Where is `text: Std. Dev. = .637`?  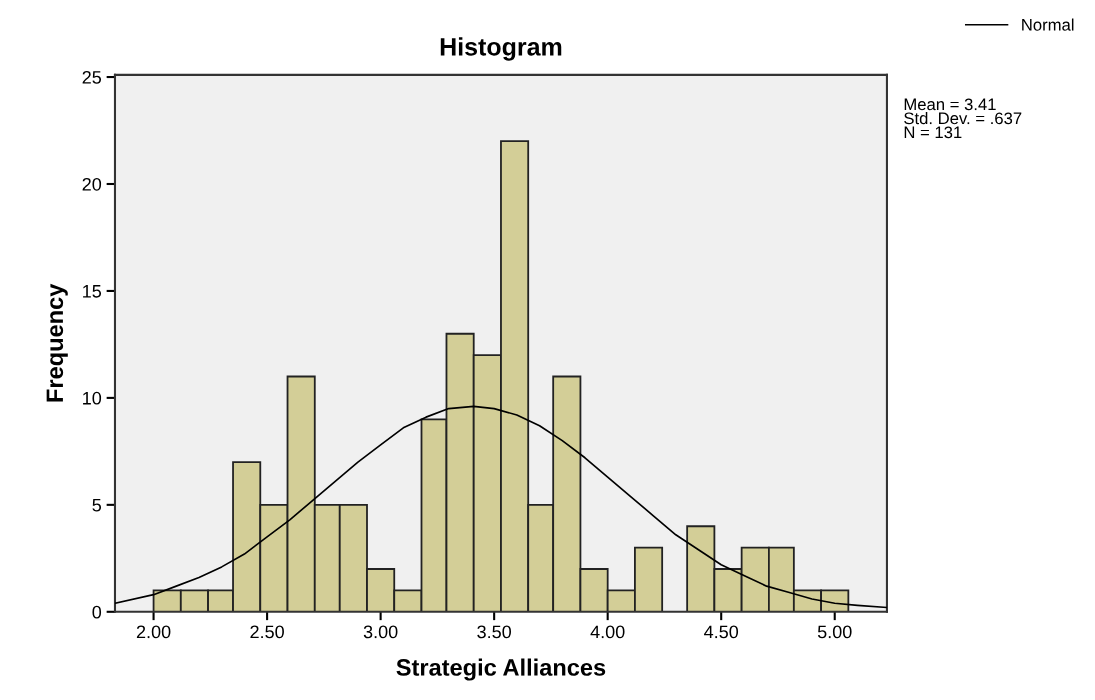 text: Std. Dev. = .637 is located at coordinates (963, 118).